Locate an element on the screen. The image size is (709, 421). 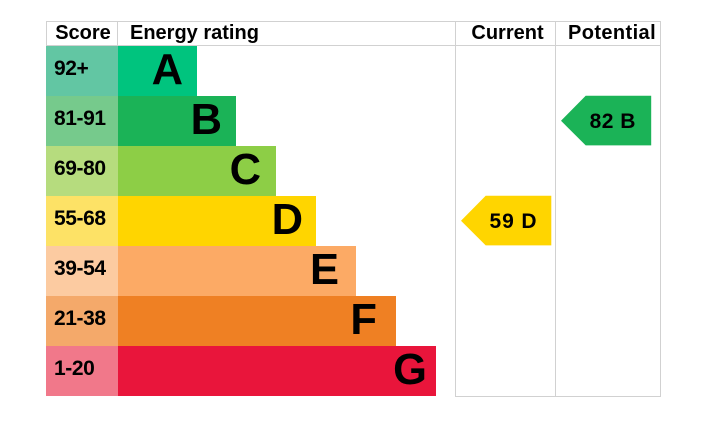
svg-text: 59 D is located at coordinates (514, 221).